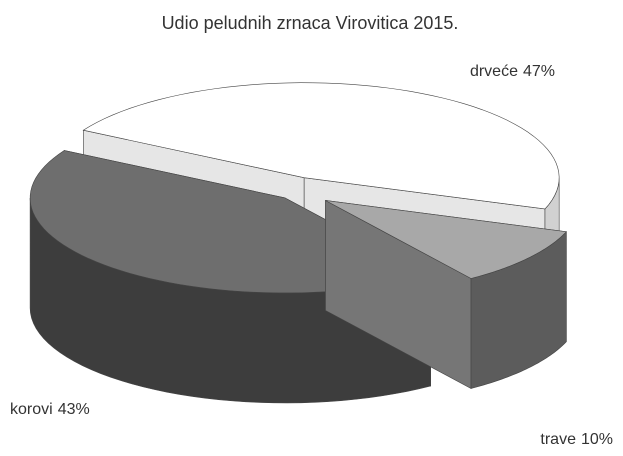  I want to click on slice-label: korovi 43%, so click(50, 409).